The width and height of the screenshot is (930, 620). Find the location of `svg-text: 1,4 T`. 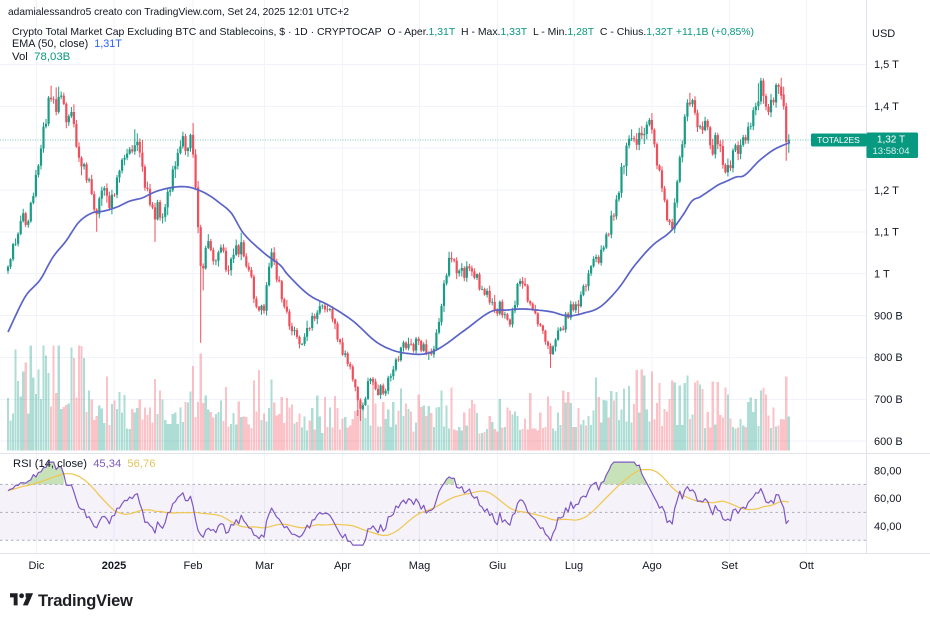

svg-text: 1,4 T is located at coordinates (886, 107).